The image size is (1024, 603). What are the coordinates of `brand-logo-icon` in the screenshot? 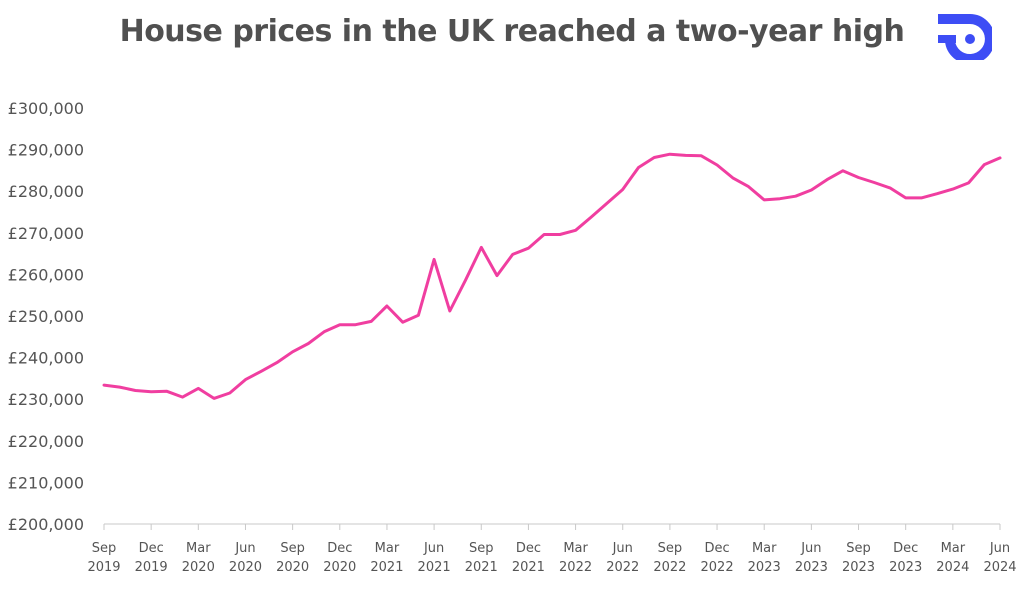 It's located at (965, 37).